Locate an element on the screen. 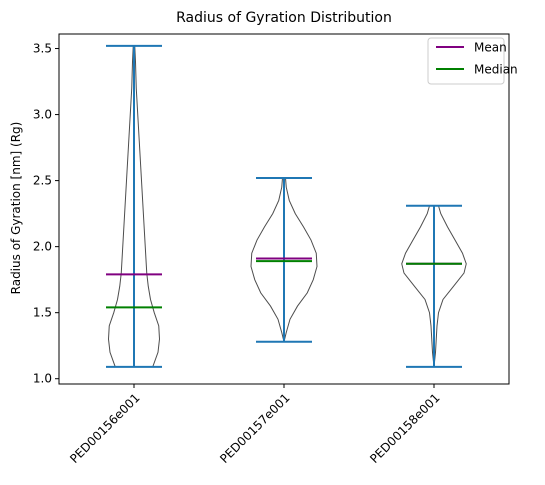 The height and width of the screenshot is (485, 545). y-tick-label: 2.5 is located at coordinates (42, 181).